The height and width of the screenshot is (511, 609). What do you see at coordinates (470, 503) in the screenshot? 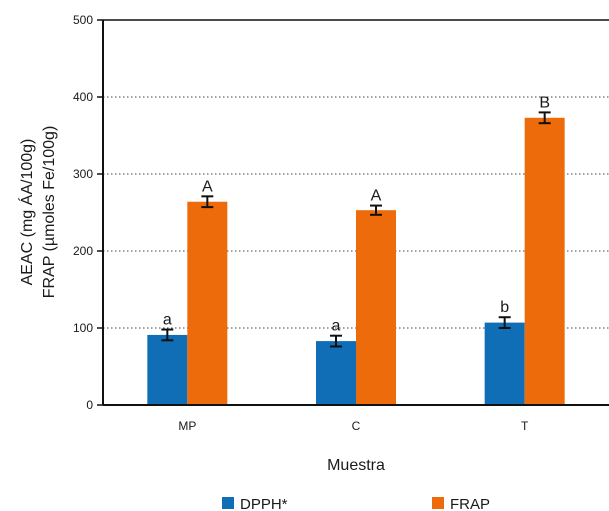
I see `legend-label: FRAP` at bounding box center [470, 503].